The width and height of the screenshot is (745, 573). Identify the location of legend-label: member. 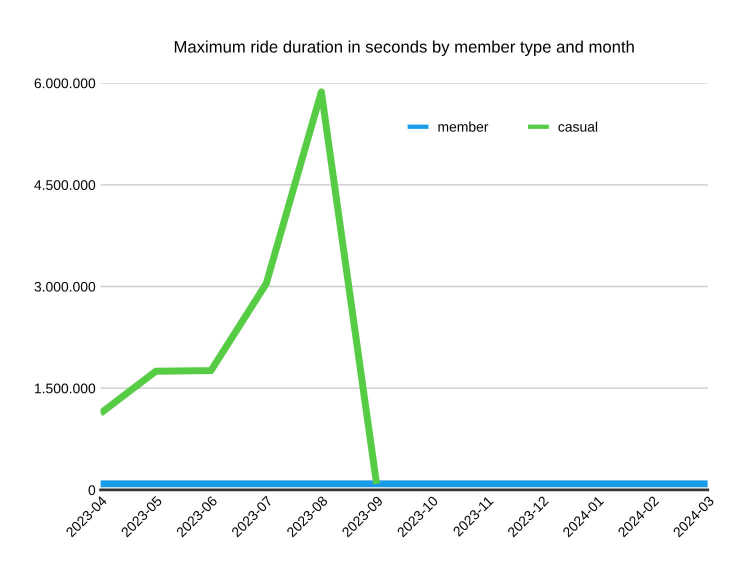
(463, 127).